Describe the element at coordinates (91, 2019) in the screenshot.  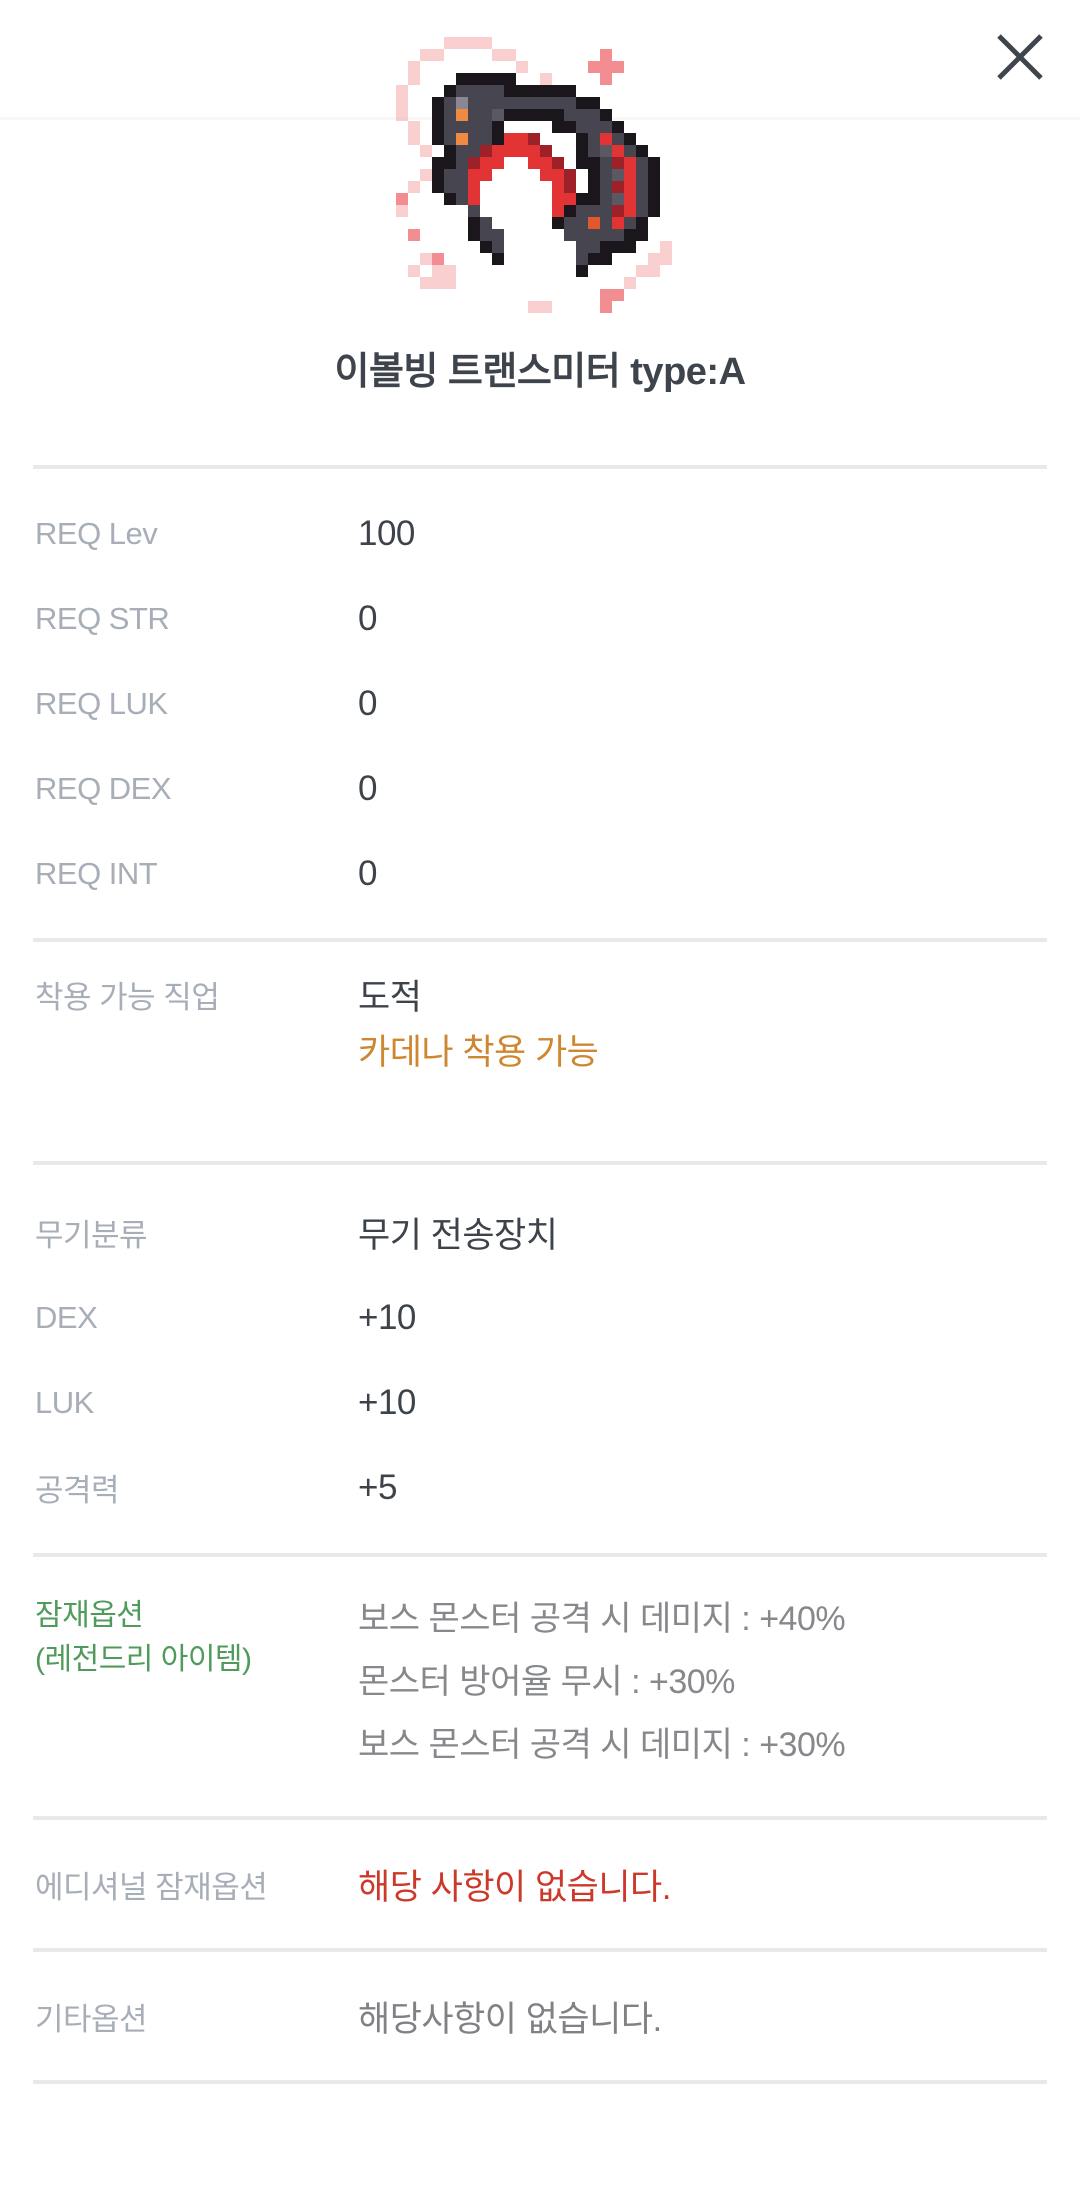
I see `stat-label: 기타옵션` at that location.